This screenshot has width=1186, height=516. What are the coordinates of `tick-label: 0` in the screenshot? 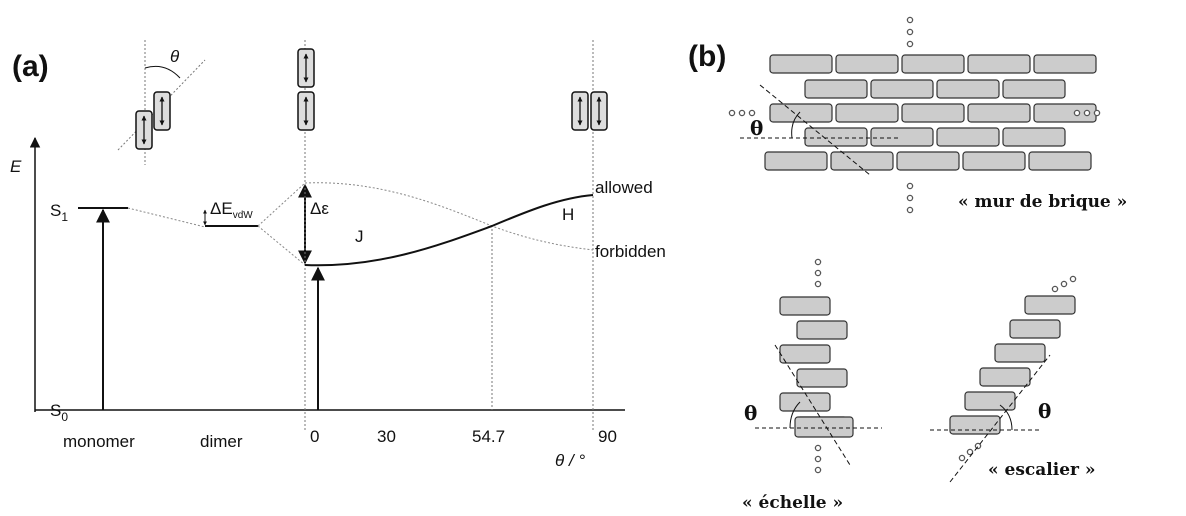 It's located at (314, 436).